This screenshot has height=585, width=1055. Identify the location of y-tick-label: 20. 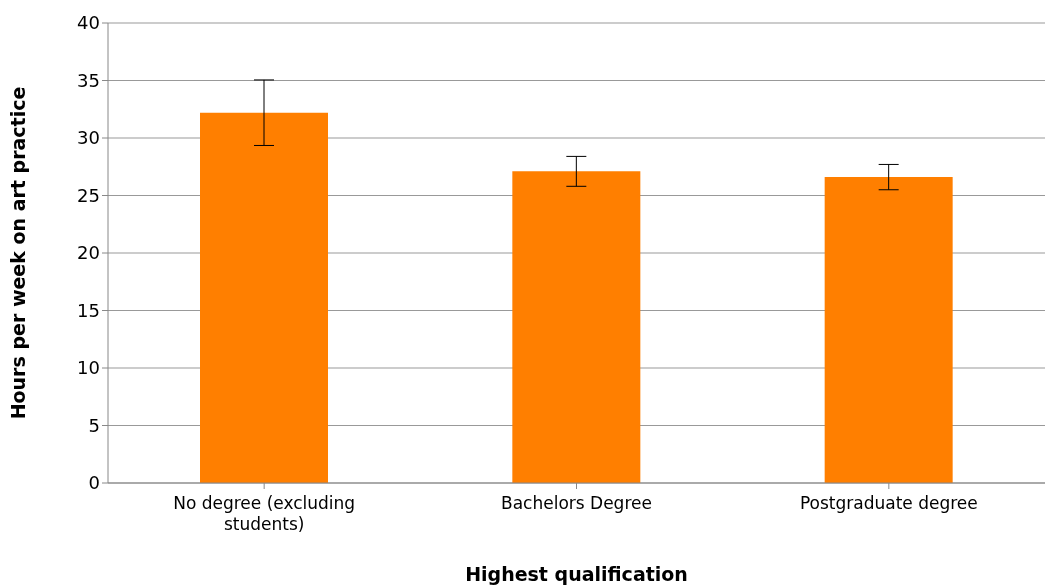
(88, 253).